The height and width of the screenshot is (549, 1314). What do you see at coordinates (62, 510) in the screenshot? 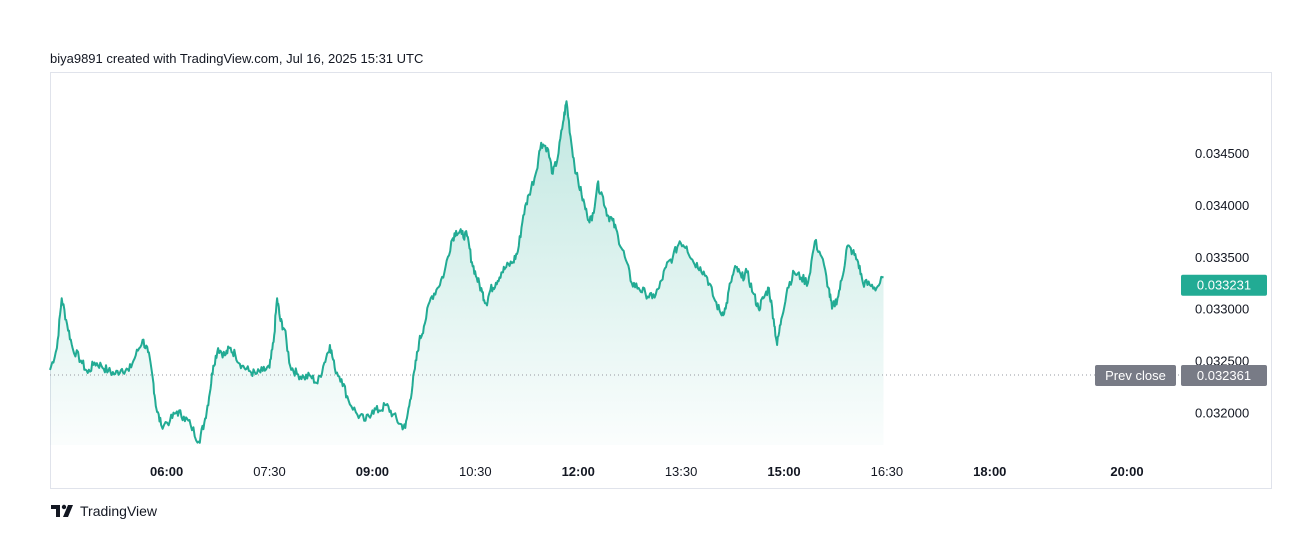
I see `tradingview-logo-icon` at bounding box center [62, 510].